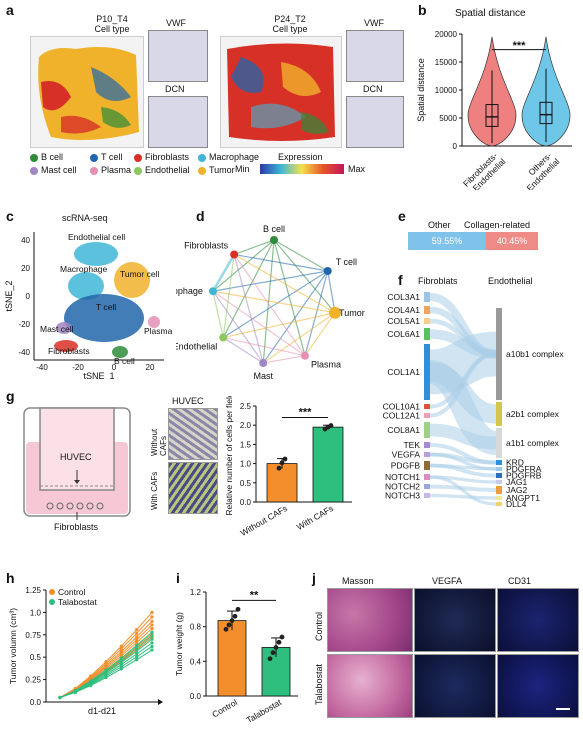  I want to click on legend-item: Plasma, so click(110, 170).